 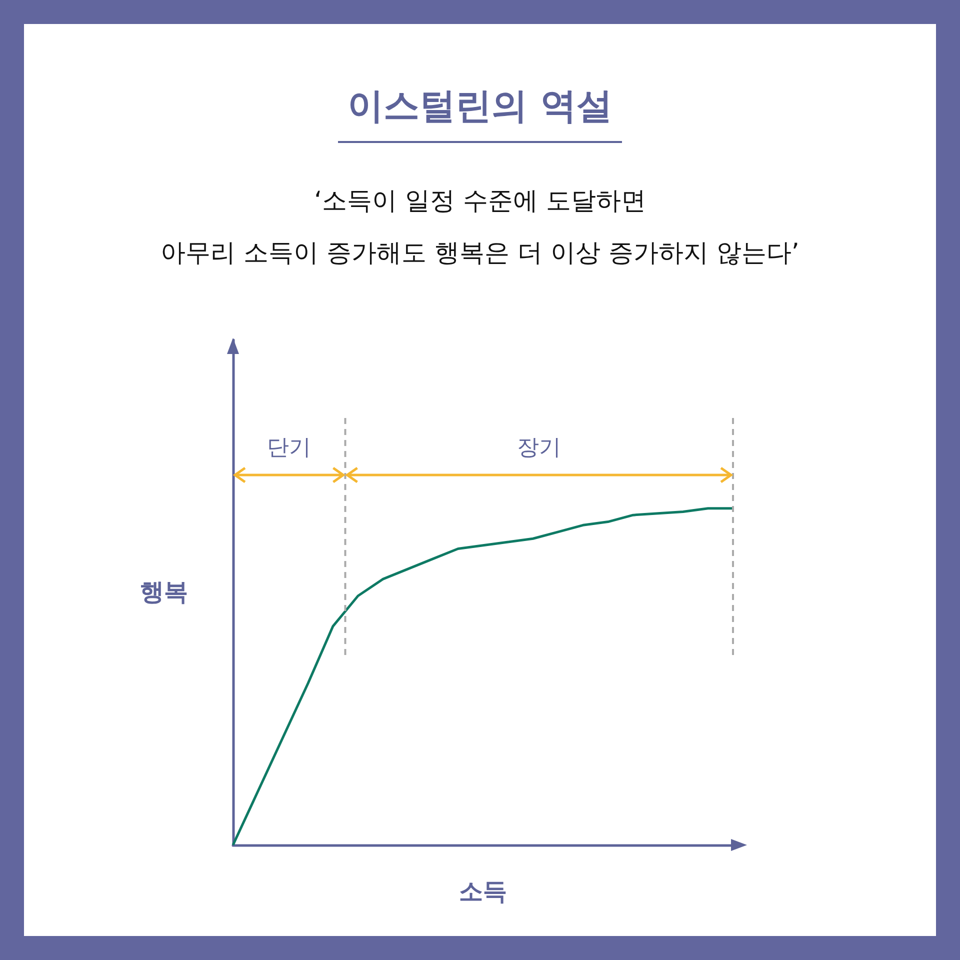 I want to click on chart-subtitle: ‘소득이 일정 수준에 도달하면 아무리 소득이 증가해도 행복은 더 이상 증가하지 않는다’, so click(x=480, y=227).